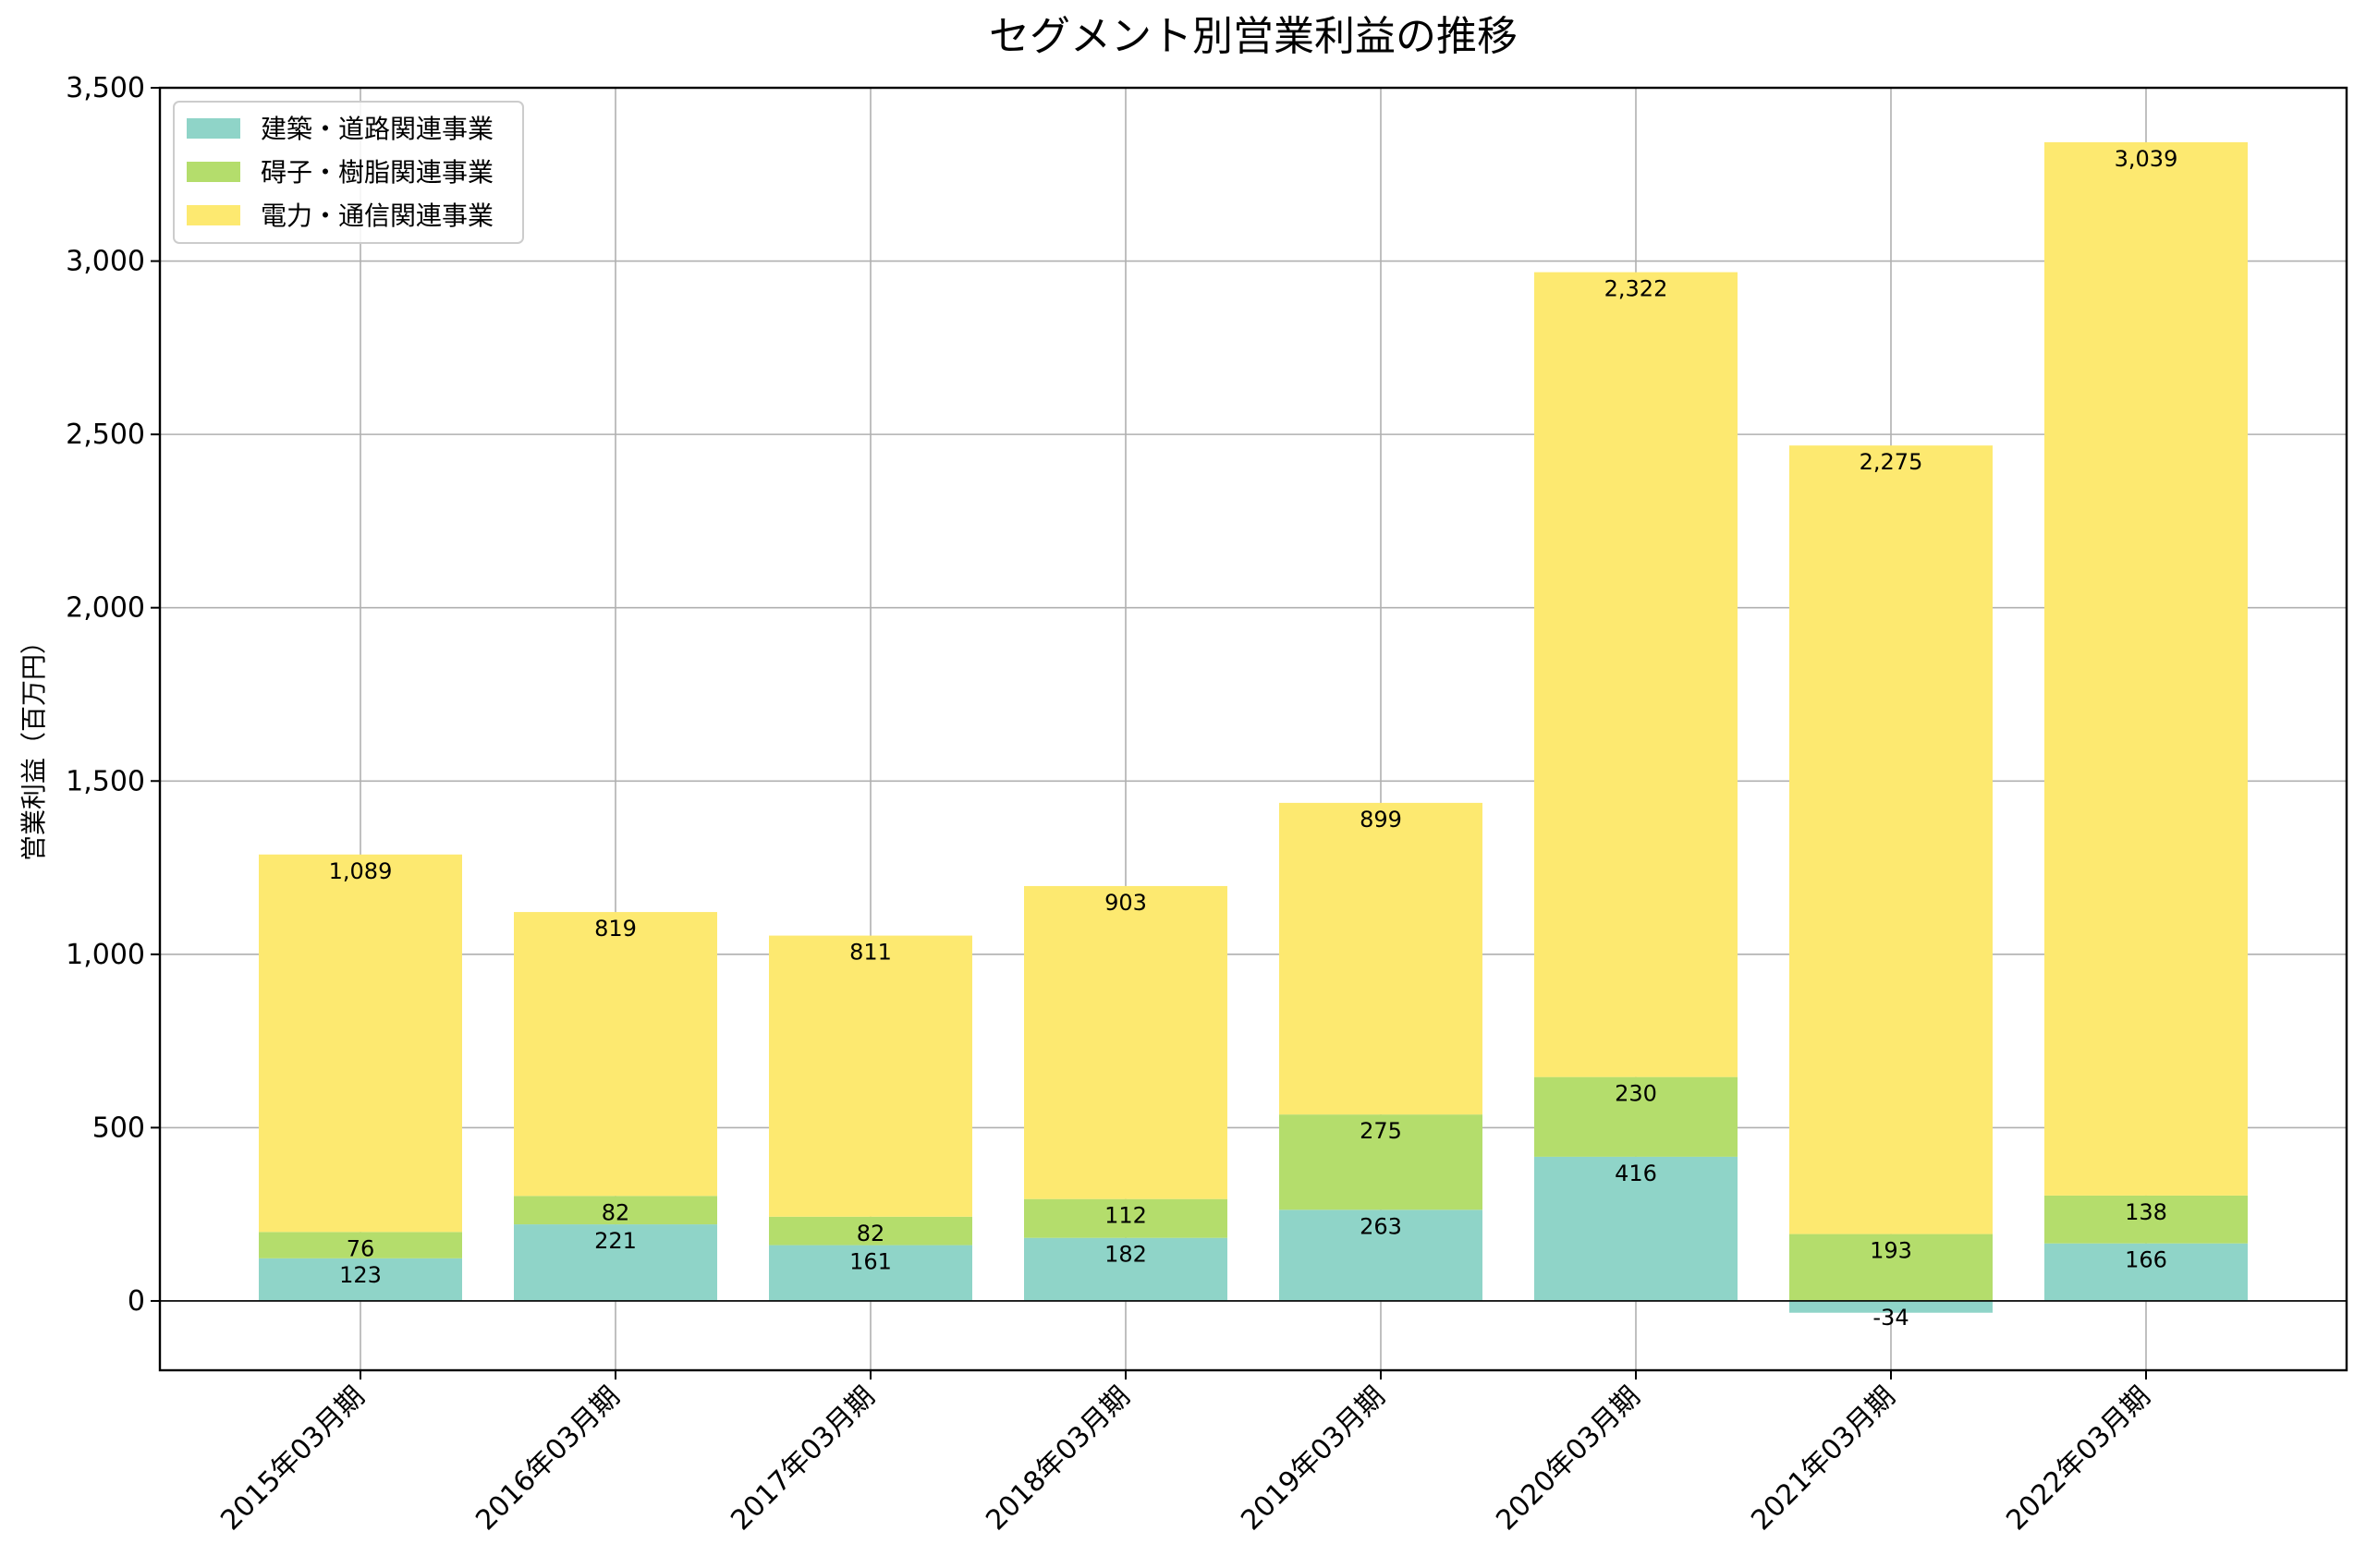 This screenshot has height=1568, width=2366. I want to click on data-label: 275, so click(1381, 1131).